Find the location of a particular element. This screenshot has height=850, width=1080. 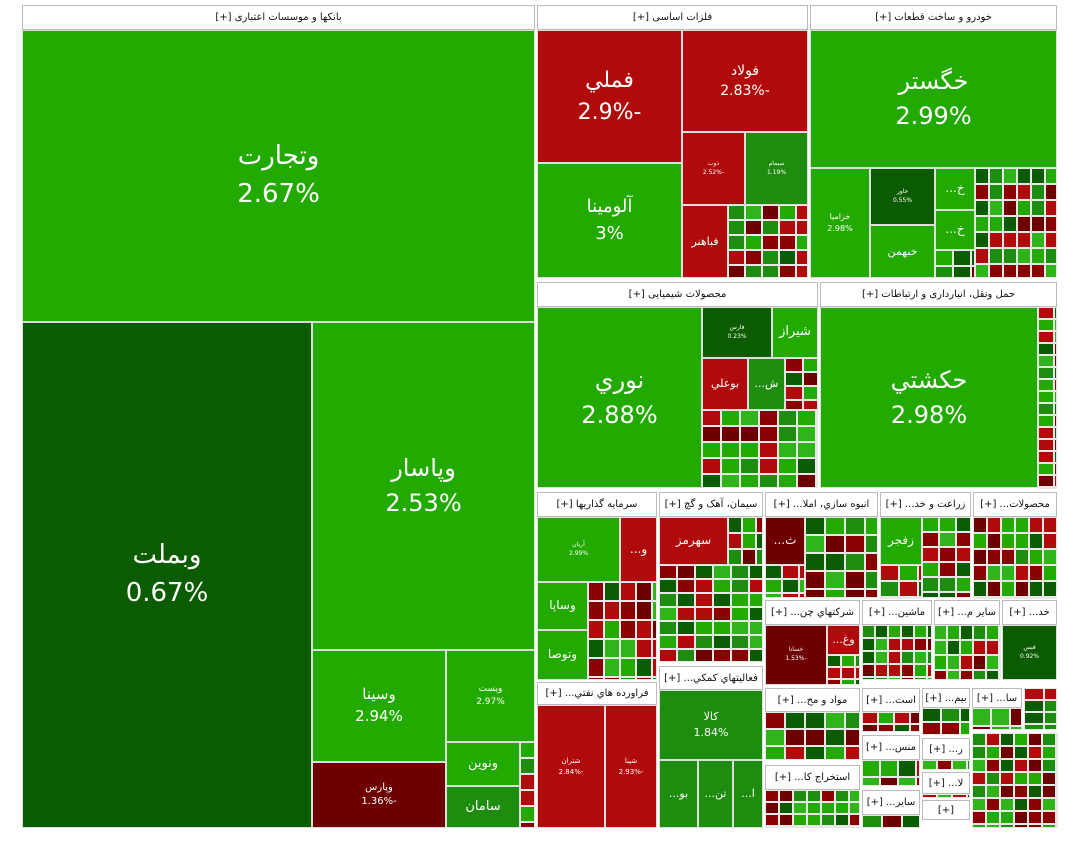

stock-tile: وساپا is located at coordinates (562, 606).